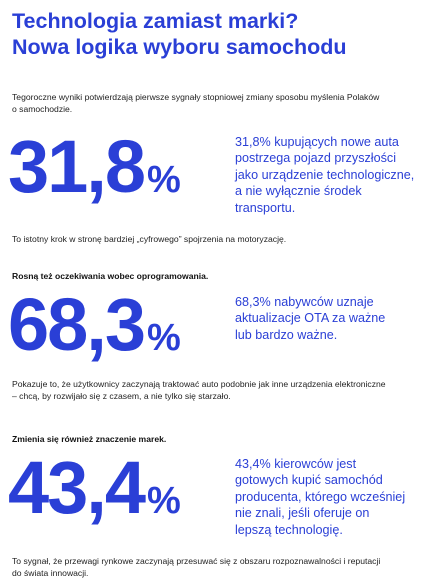 The image size is (437, 588). What do you see at coordinates (164, 180) in the screenshot?
I see `stat-1-unit: %` at bounding box center [164, 180].